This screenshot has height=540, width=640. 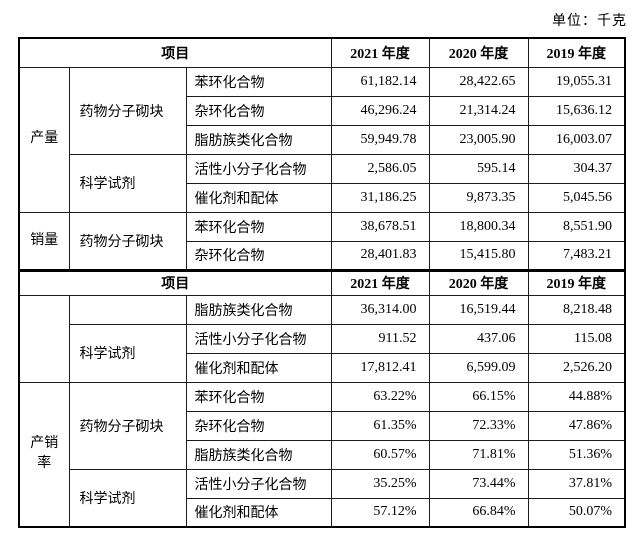 I want to click on cell-value-2020: 595.14, so click(x=478, y=168).